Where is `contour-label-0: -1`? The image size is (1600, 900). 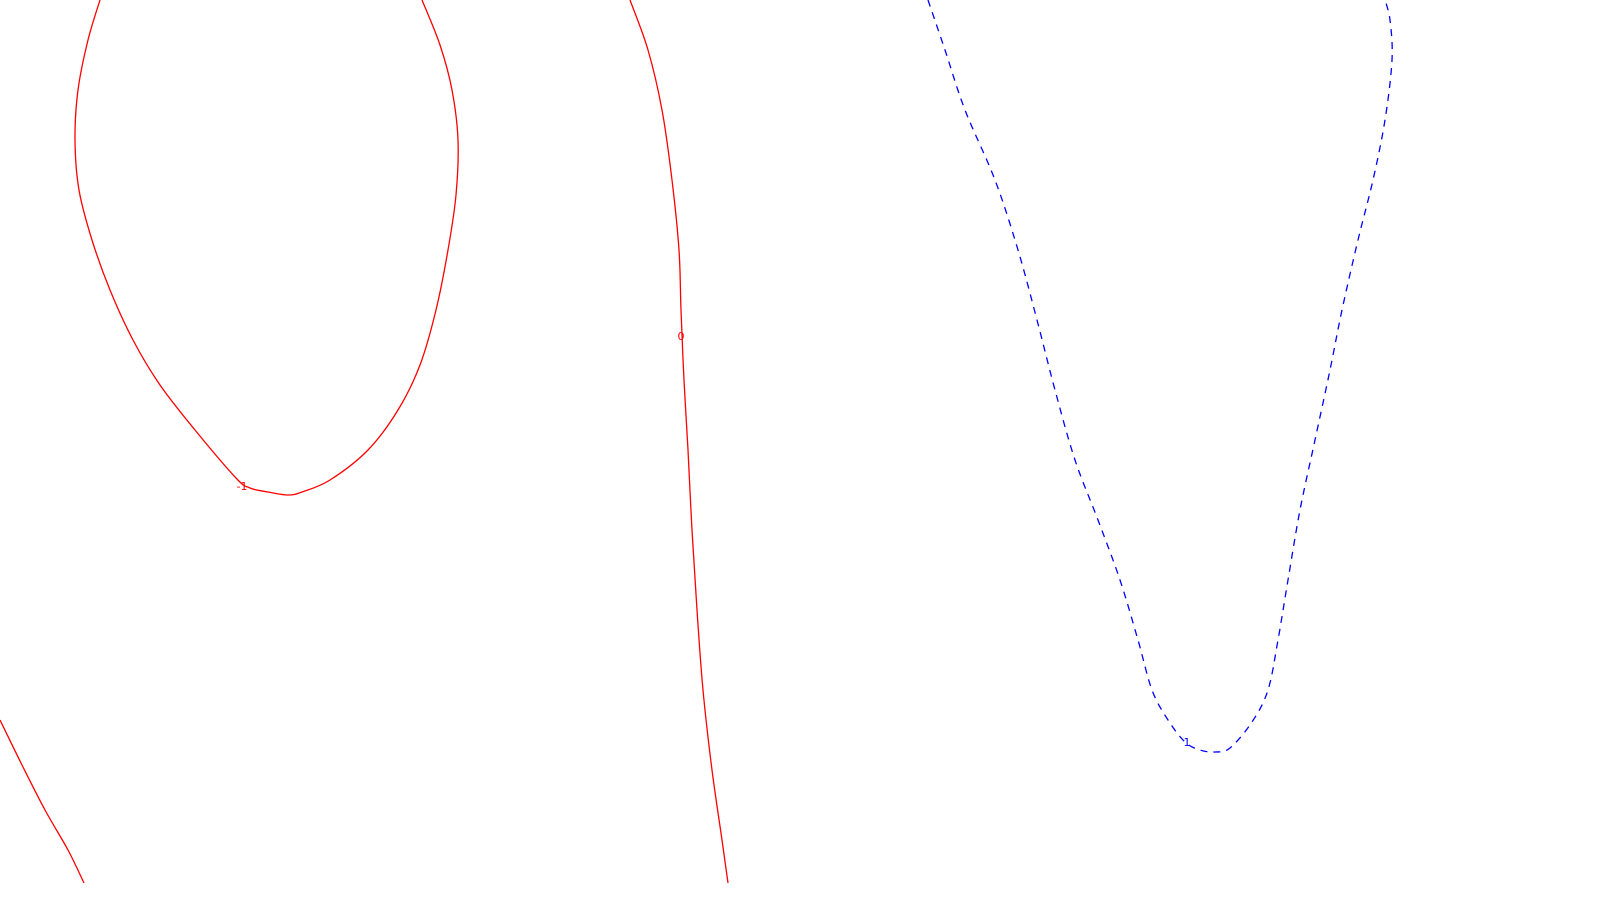
contour-label-0: -1 is located at coordinates (242, 486).